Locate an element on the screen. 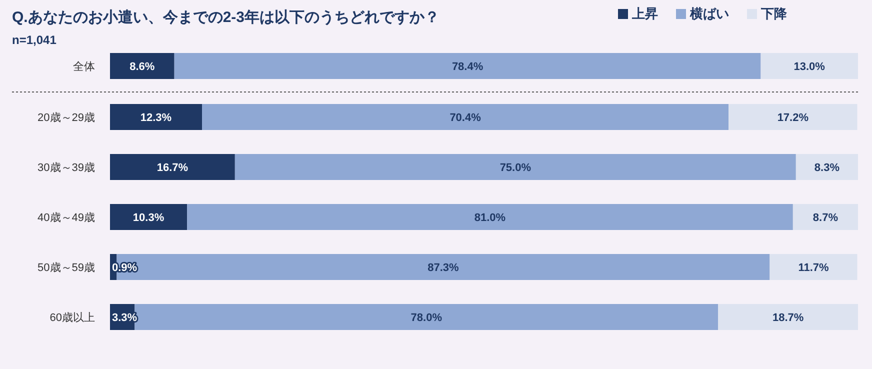 The height and width of the screenshot is (369, 872). y-tick-label: 60歳以上 is located at coordinates (72, 317).